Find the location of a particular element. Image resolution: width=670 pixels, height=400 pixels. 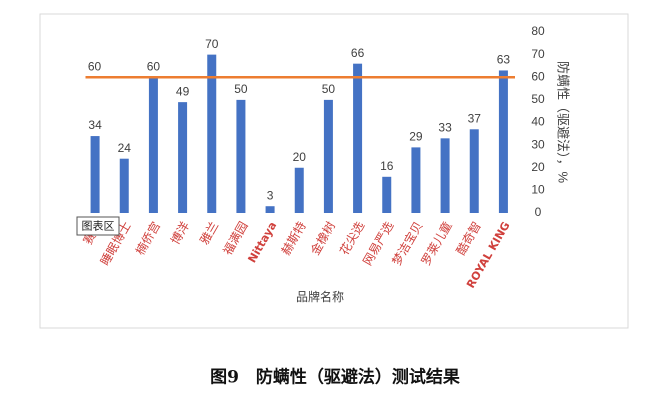

value-label: 29 is located at coordinates (416, 137).